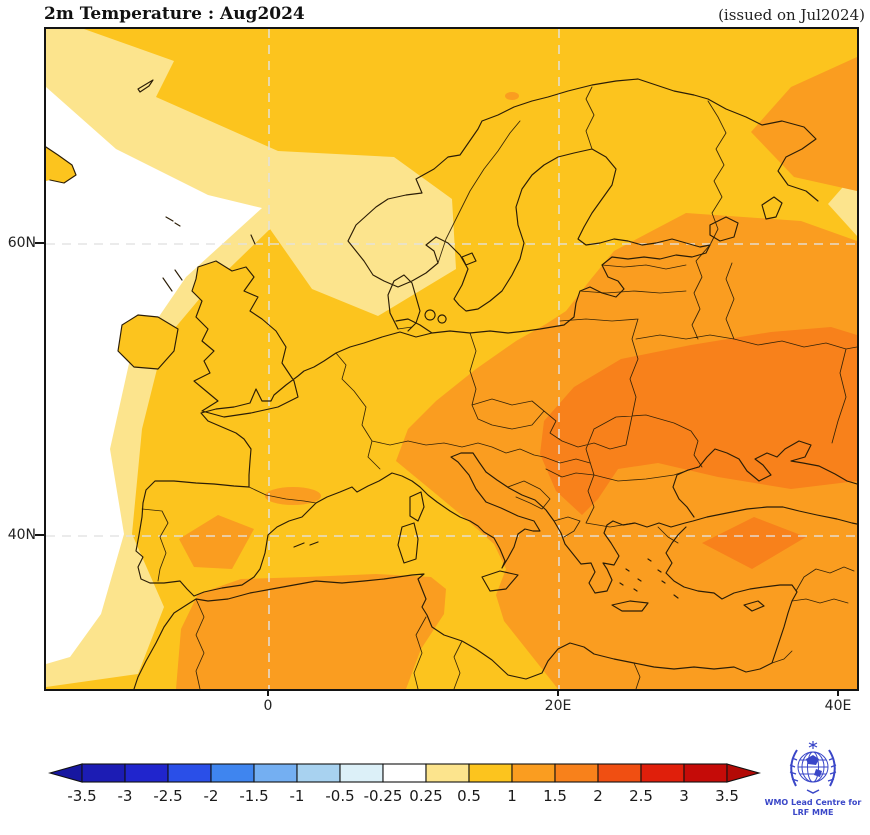 The width and height of the screenshot is (870, 835). Describe the element at coordinates (39, 535) in the screenshot. I see `tick-40n` at that location.